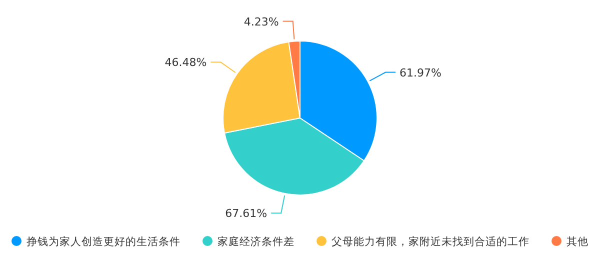 This screenshot has width=600, height=266. Describe the element at coordinates (103, 241) in the screenshot. I see `legend-label: 挣钱为家人创造更好的生活条件` at that location.